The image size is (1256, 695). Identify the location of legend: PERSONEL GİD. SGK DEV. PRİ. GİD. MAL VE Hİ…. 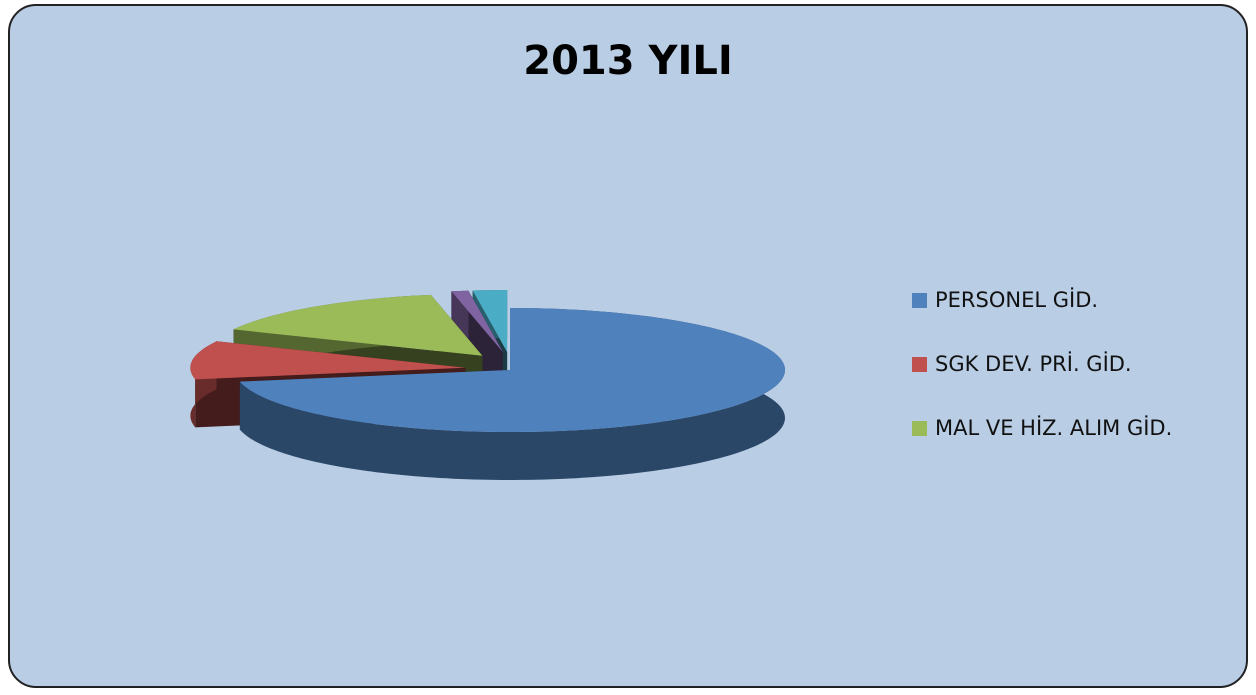
(1062, 381).